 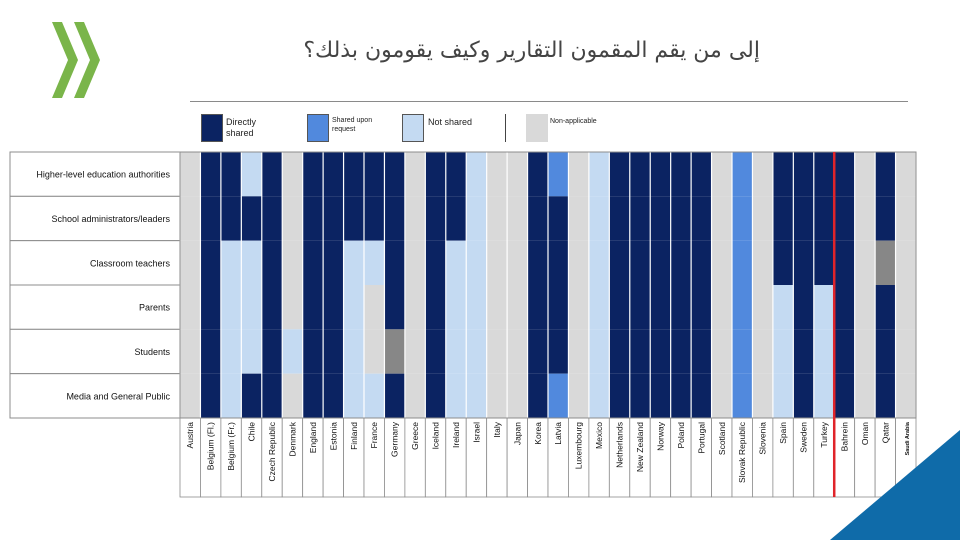 I want to click on column-label: Greece, so click(x=415, y=436).